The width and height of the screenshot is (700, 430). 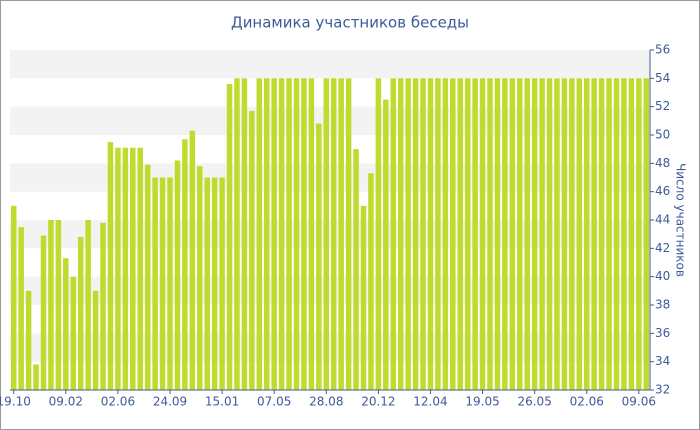 What do you see at coordinates (274, 402) in the screenshot?
I see `x-tick-label: 07.05` at bounding box center [274, 402].